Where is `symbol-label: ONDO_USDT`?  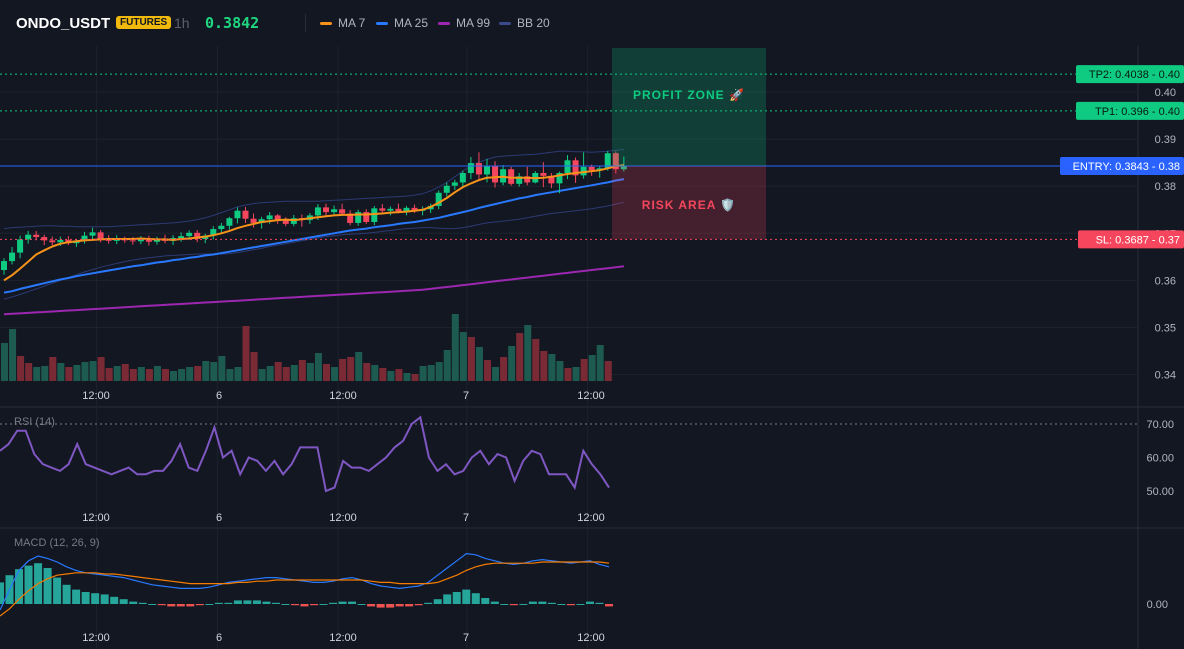 symbol-label: ONDO_USDT is located at coordinates (63, 23).